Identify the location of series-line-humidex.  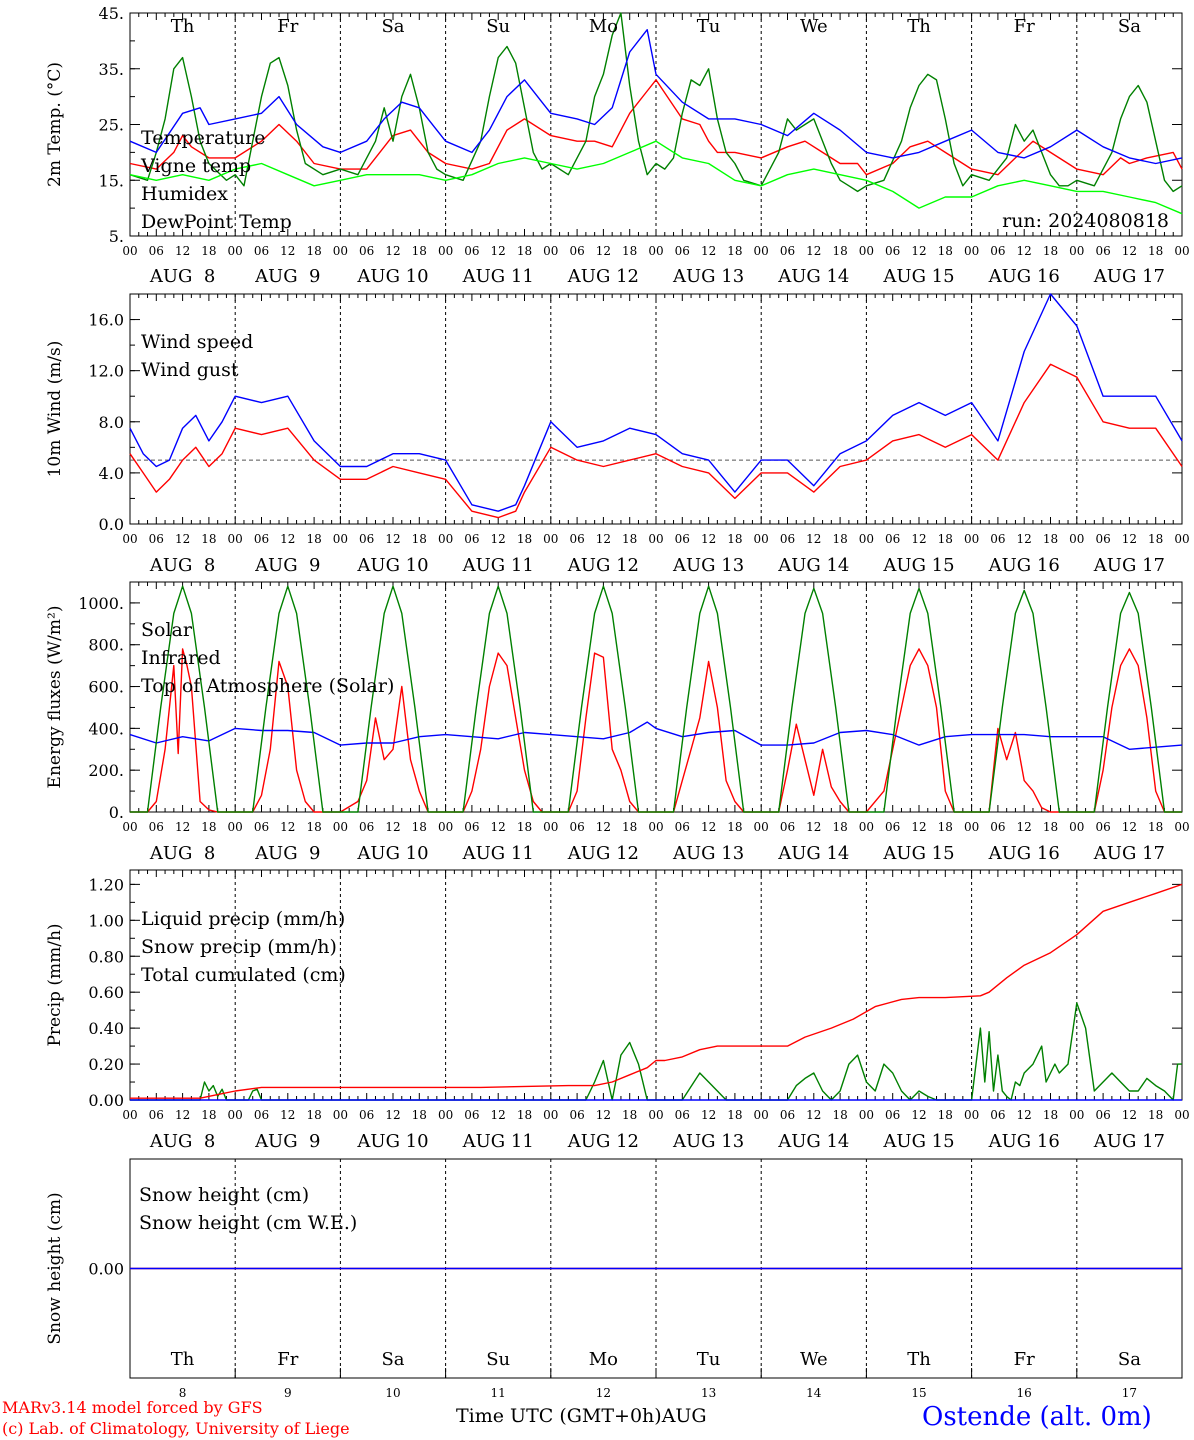
(656, 97).